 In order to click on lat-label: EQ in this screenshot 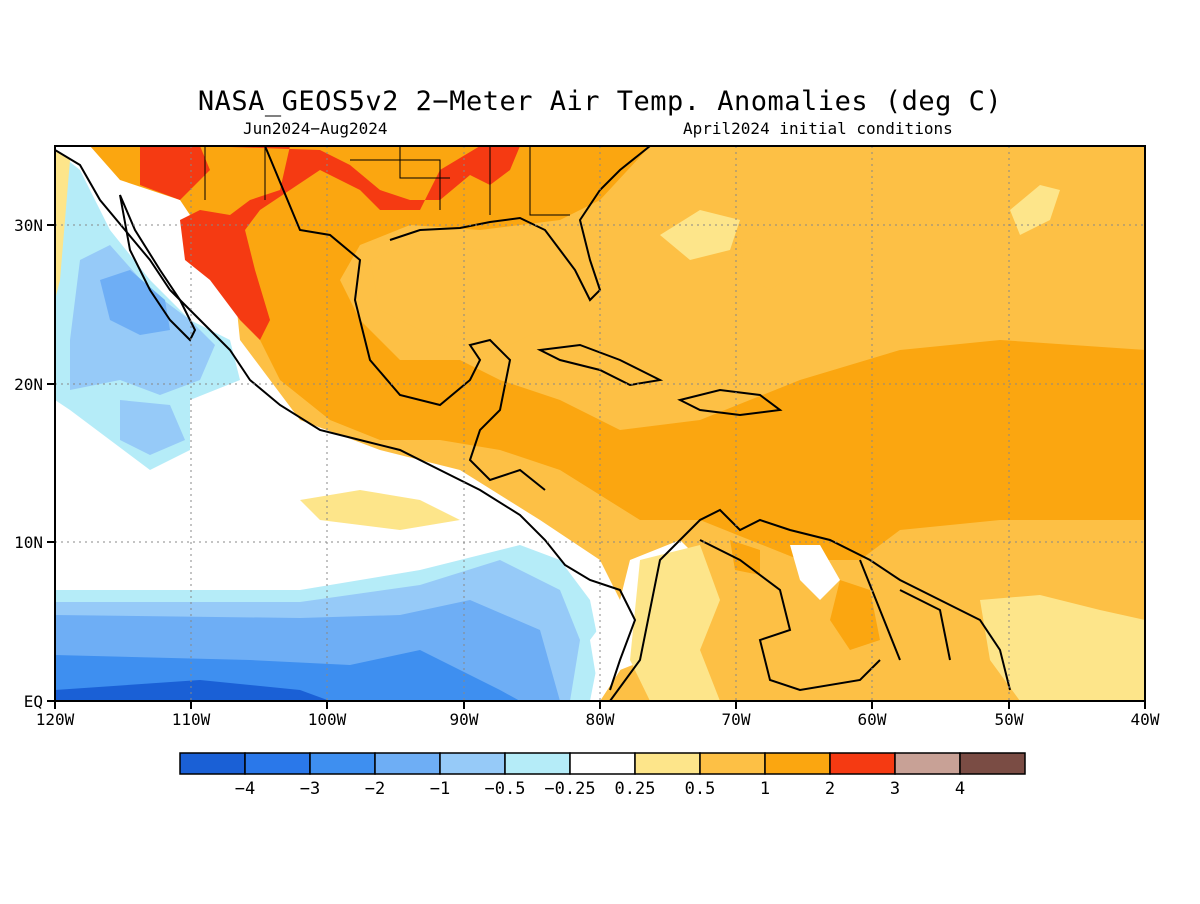, I will do `click(33, 701)`.